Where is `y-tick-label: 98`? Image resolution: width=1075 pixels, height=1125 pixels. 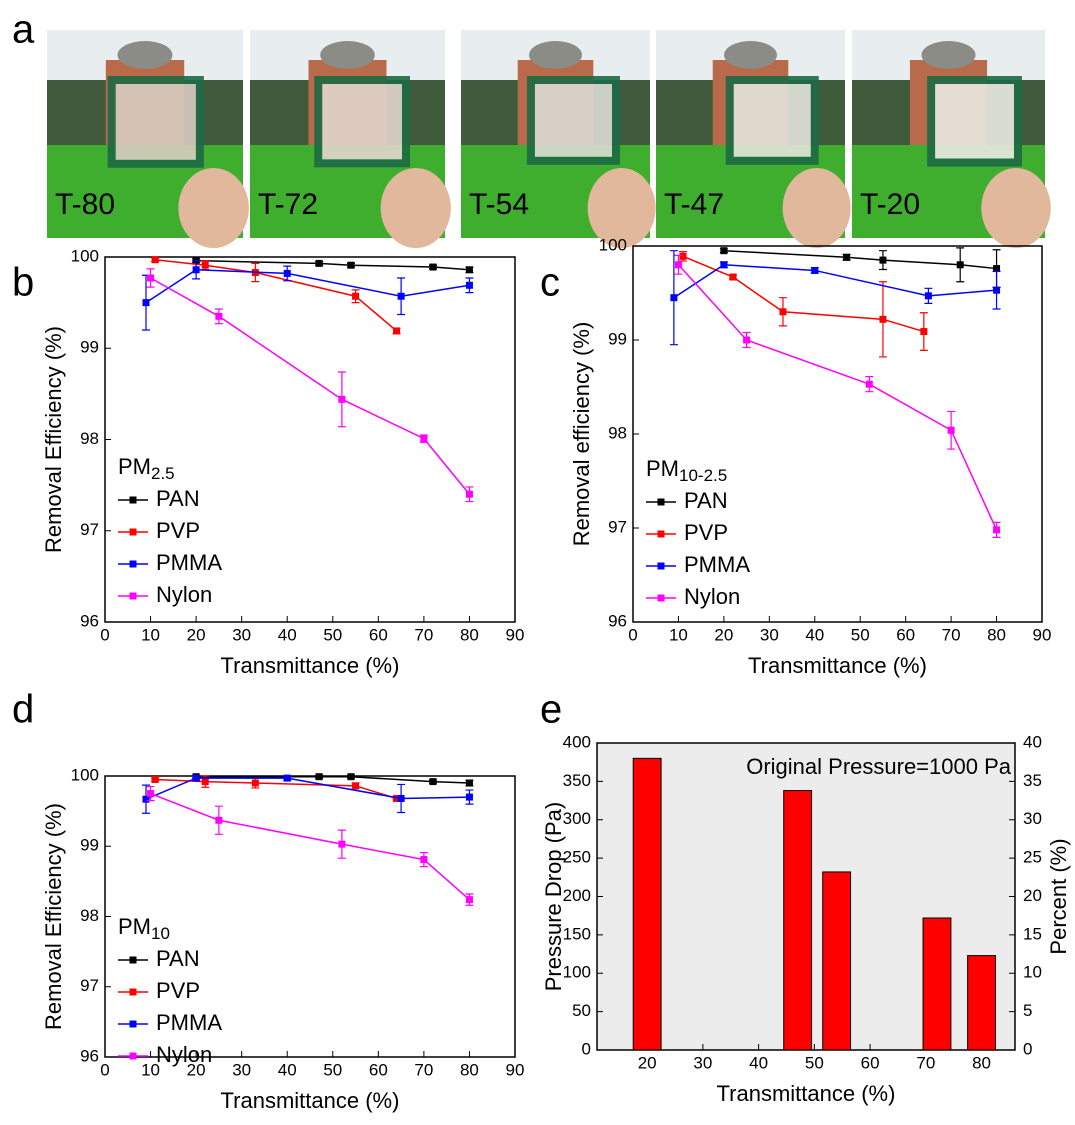
y-tick-label: 98 is located at coordinates (89, 915).